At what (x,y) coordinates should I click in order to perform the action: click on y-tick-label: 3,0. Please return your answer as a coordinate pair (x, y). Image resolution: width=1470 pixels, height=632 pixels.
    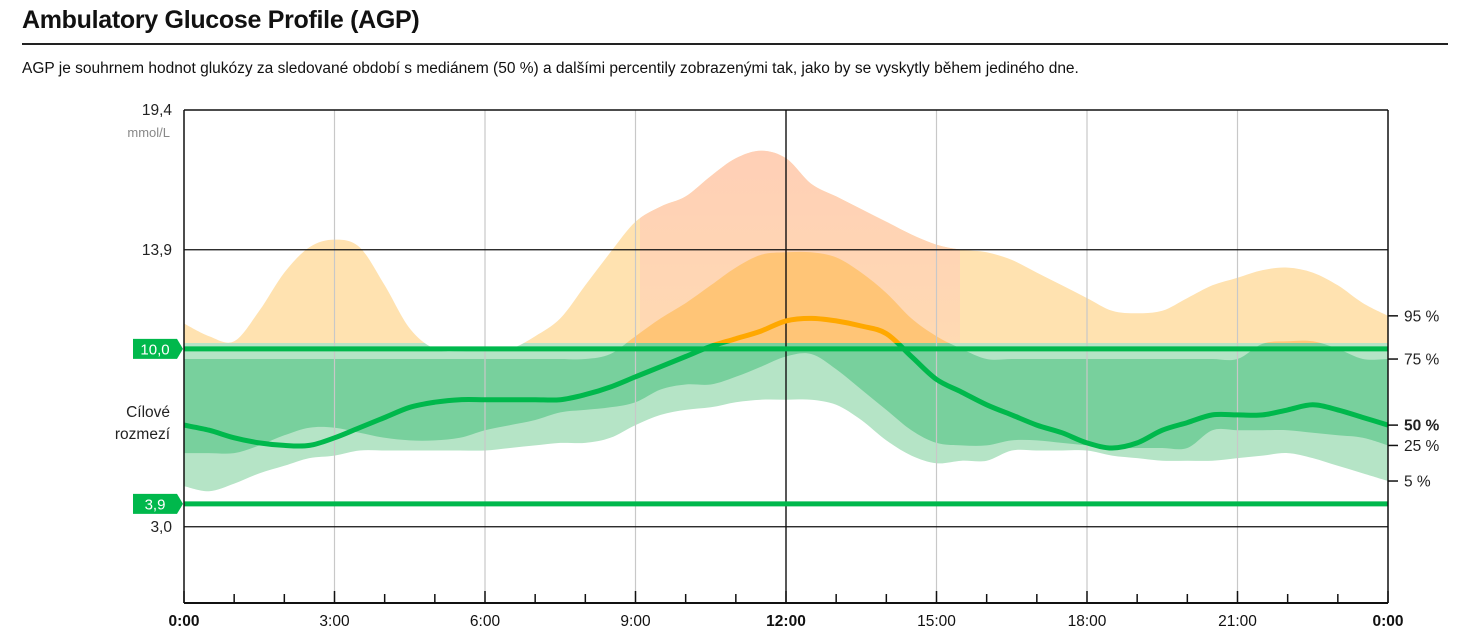
    Looking at the image, I should click on (161, 527).